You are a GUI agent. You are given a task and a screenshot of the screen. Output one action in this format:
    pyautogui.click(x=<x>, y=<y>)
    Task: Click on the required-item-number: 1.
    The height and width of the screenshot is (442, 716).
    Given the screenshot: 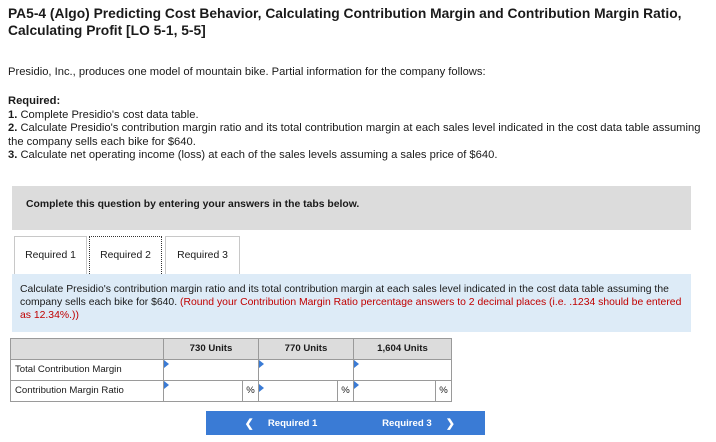 What is the action you would take?
    pyautogui.click(x=13, y=114)
    